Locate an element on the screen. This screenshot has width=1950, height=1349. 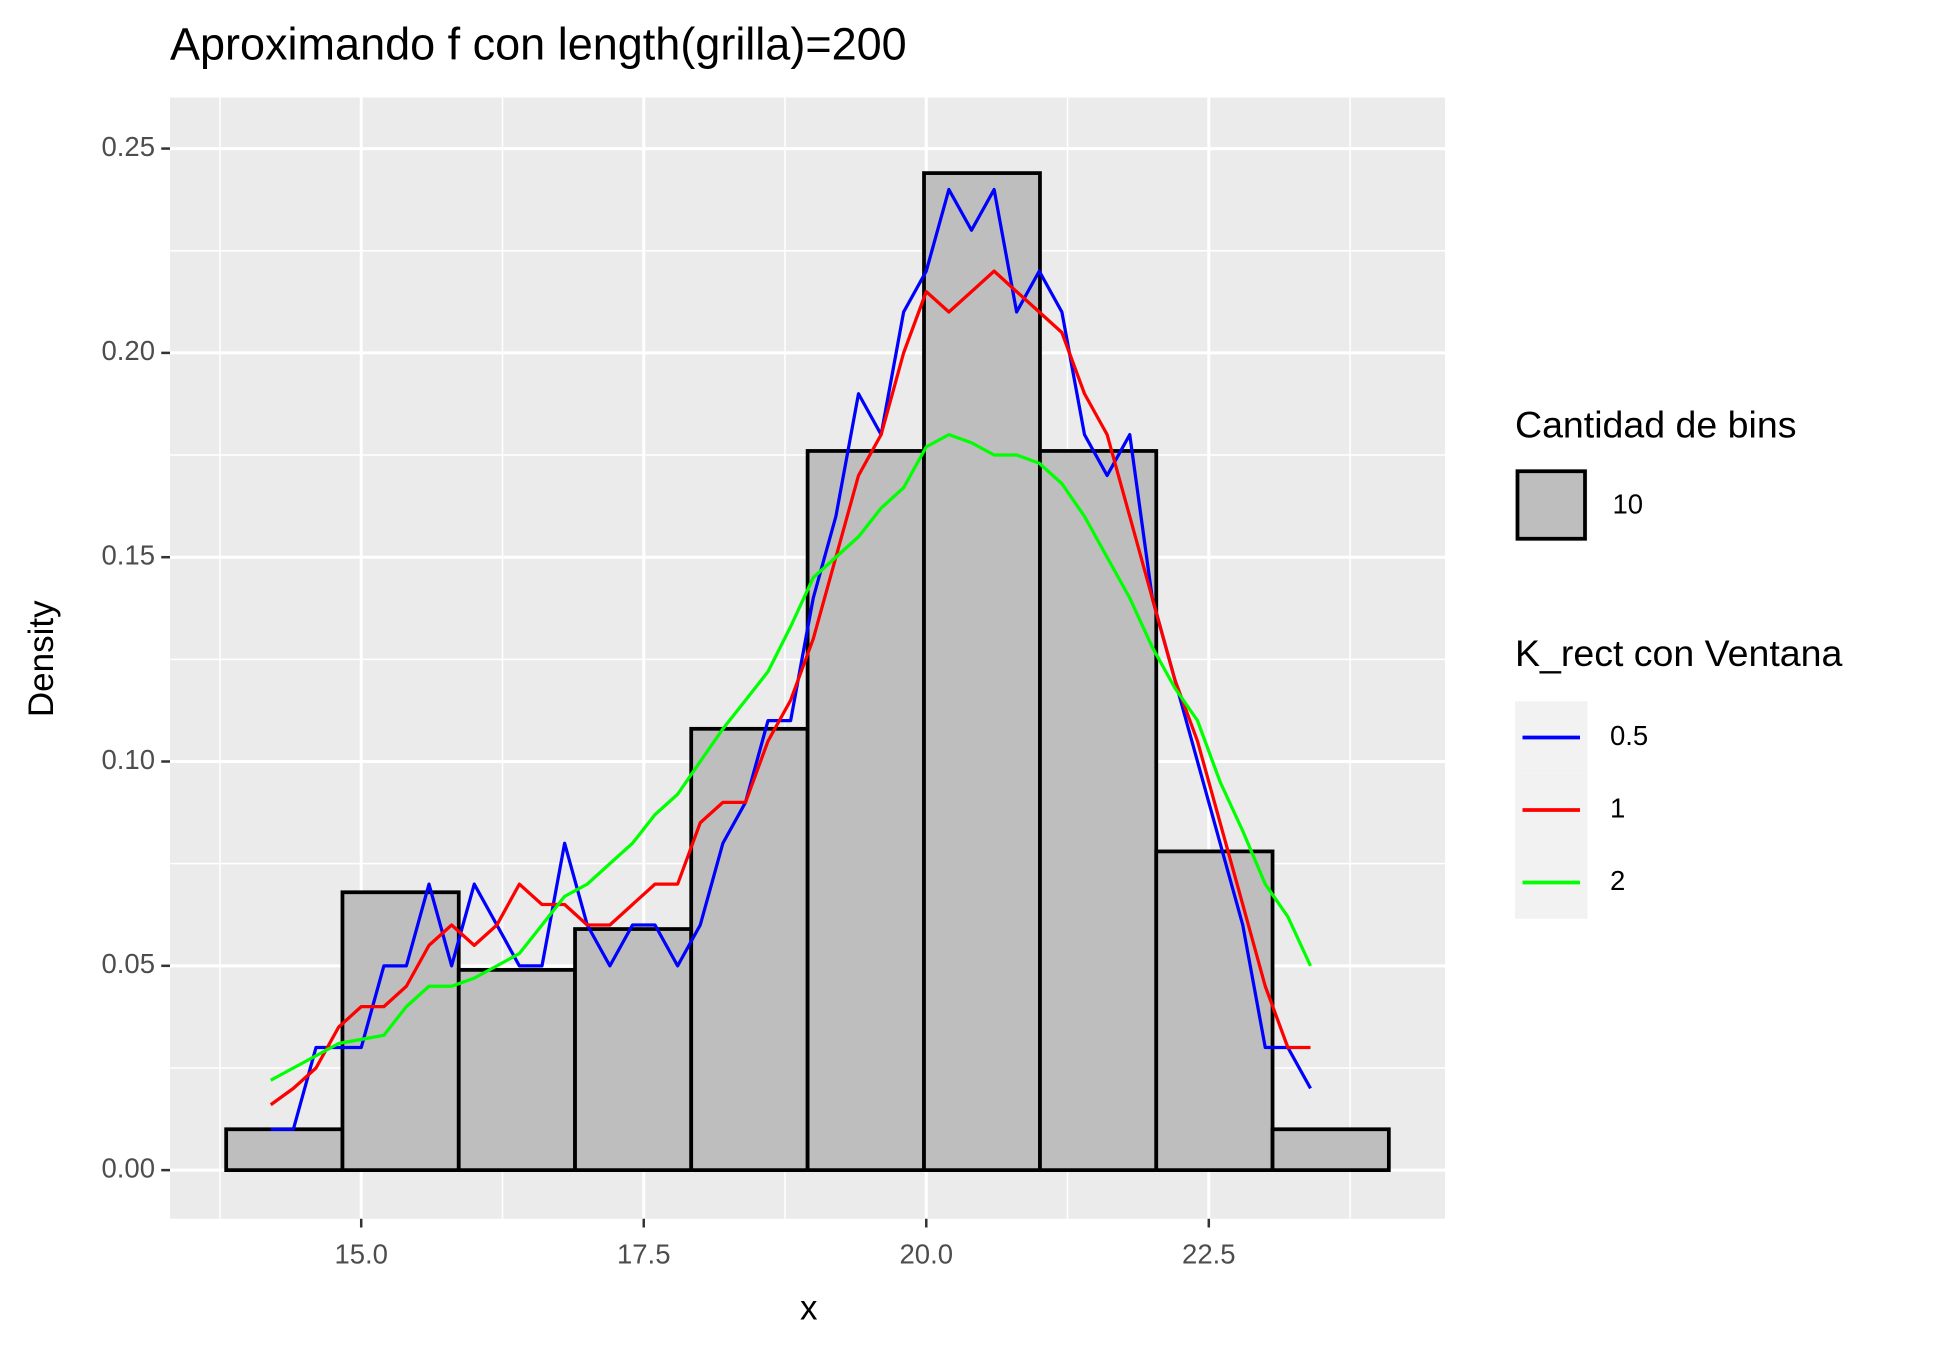
y-tick-label: 0.25 is located at coordinates (128, 146).